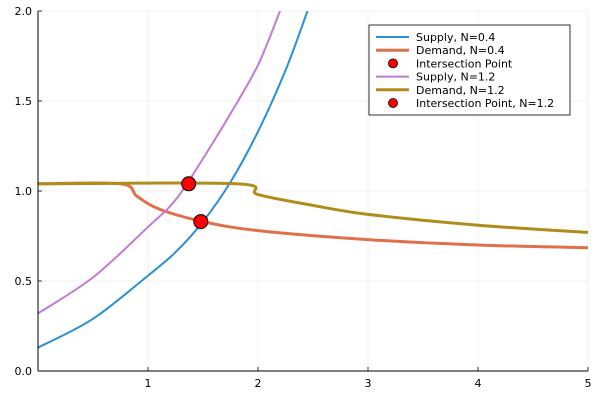 The image size is (600, 400). Describe the element at coordinates (201, 222) in the screenshot. I see `series-marker-intersection-point` at that location.